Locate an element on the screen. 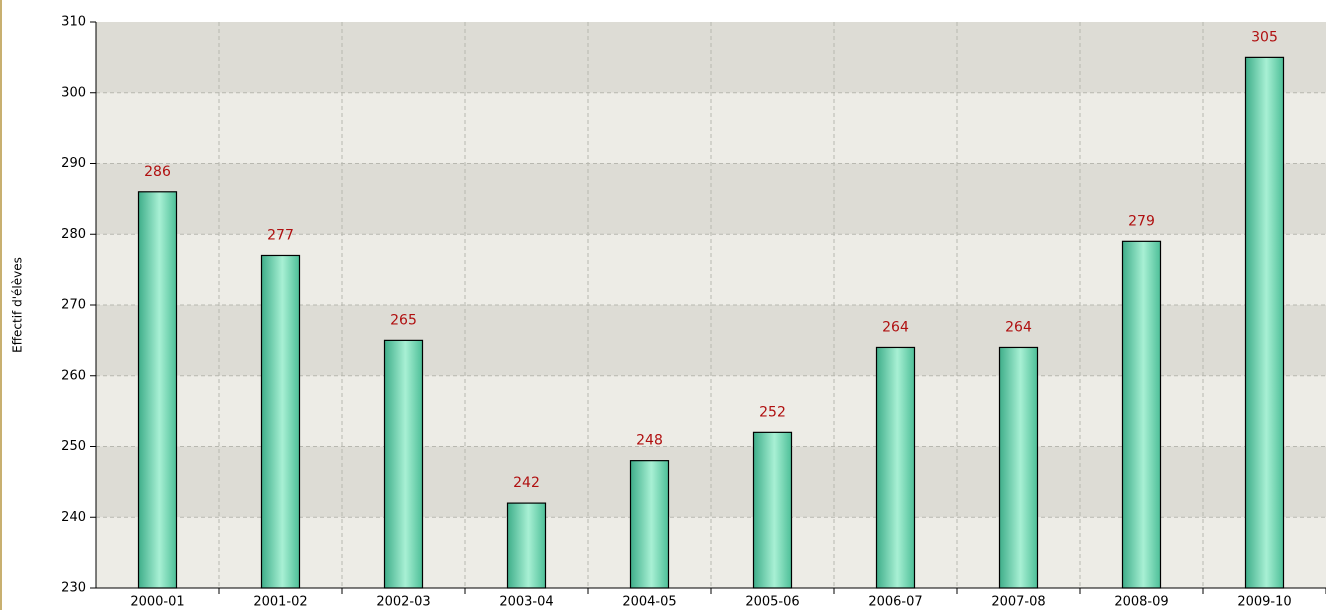 Image resolution: width=1326 pixels, height=610 pixels. value-label: 305 is located at coordinates (1264, 37).